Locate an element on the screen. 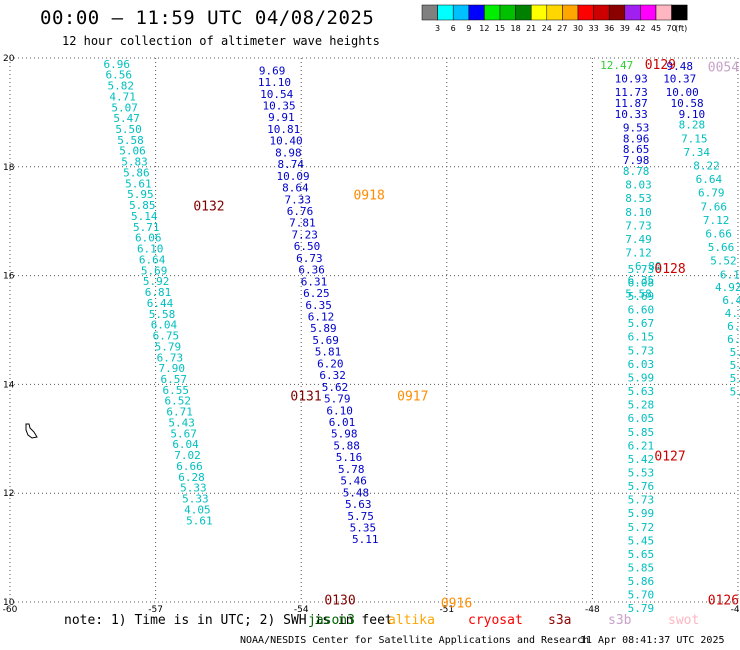  wave-height-point: 5.16 is located at coordinates (349, 457).